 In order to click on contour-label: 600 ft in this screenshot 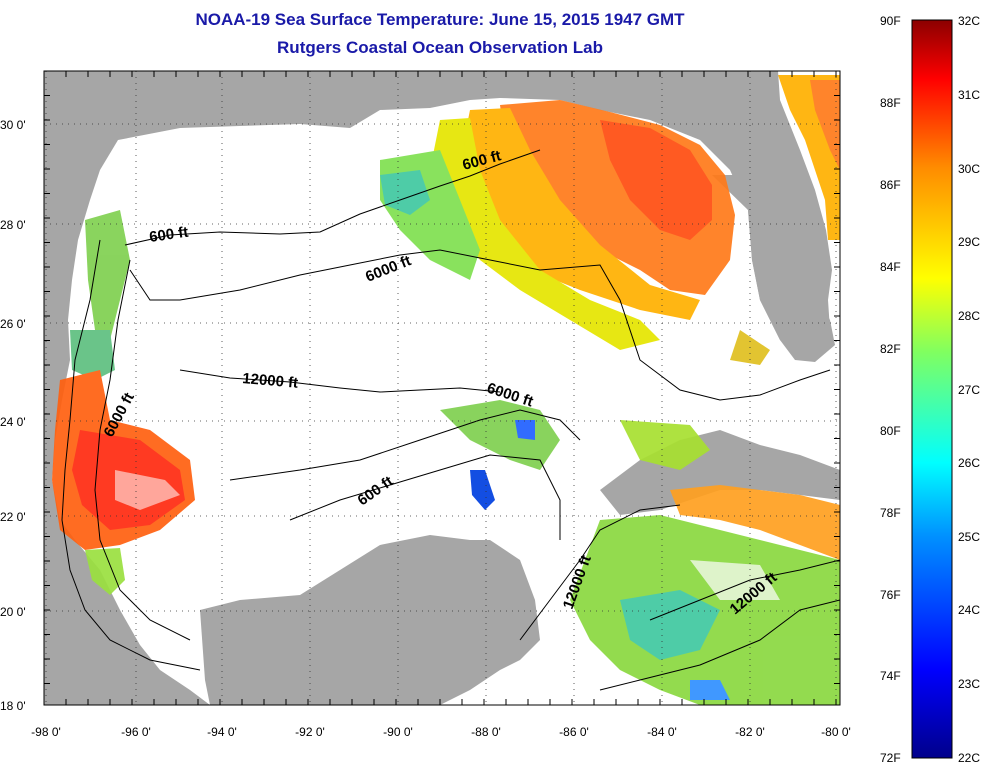, I will do `click(168, 235)`.